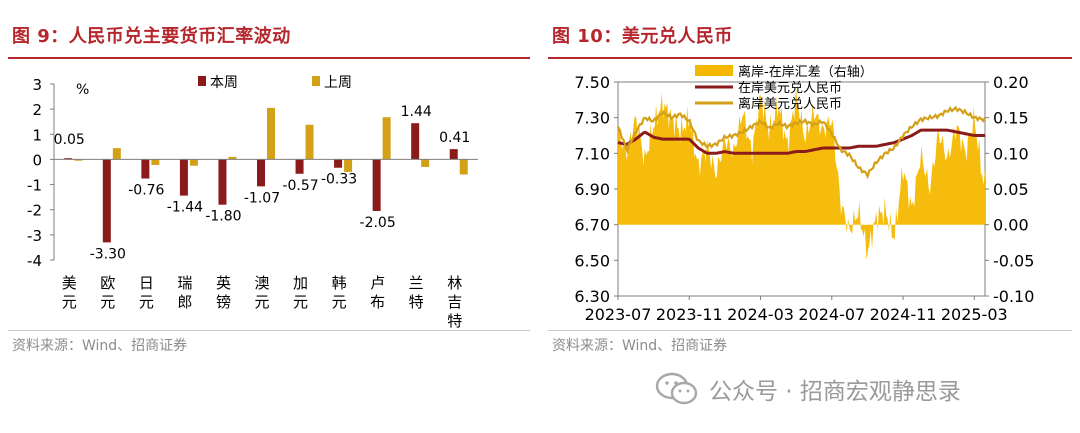 The width and height of the screenshot is (1080, 433). Describe the element at coordinates (151, 36) in the screenshot. I see `left-chart-title: 图 9：人民币兑主要货币汇率波动` at that location.